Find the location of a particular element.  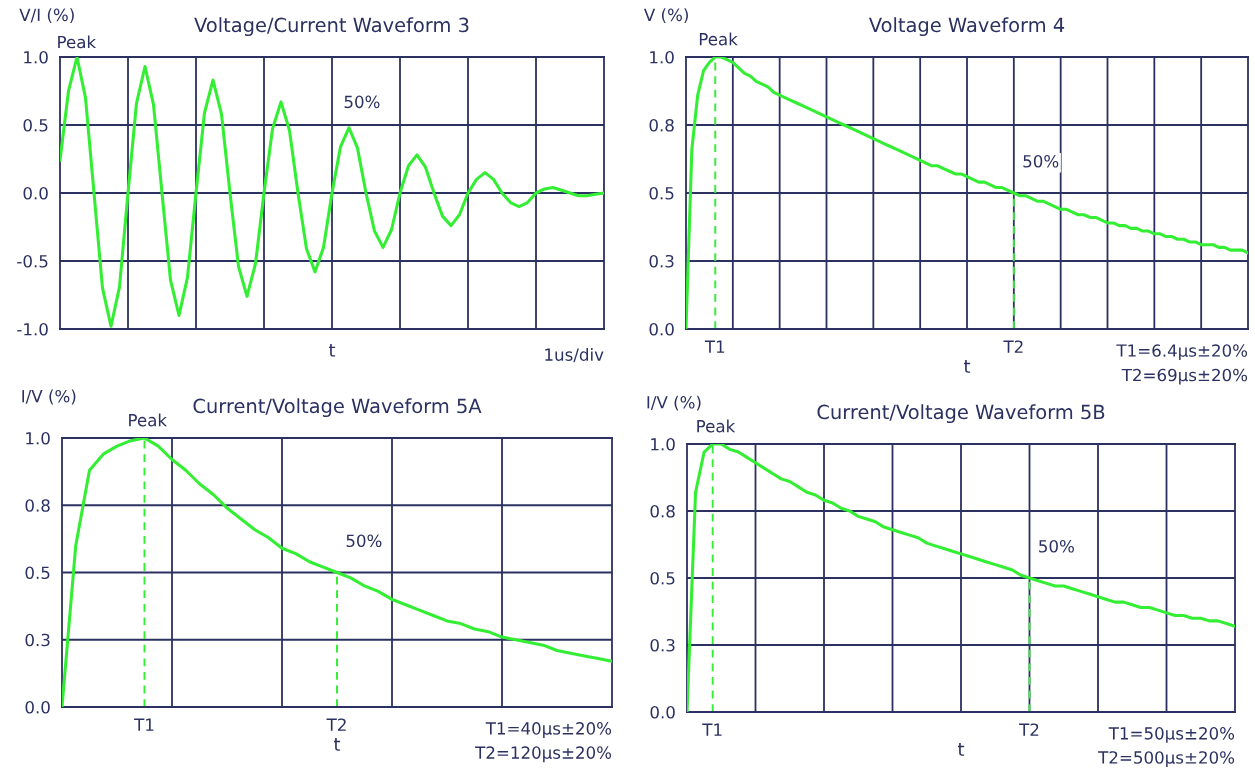

text: T1=50μs±20% is located at coordinates (1171, 735).